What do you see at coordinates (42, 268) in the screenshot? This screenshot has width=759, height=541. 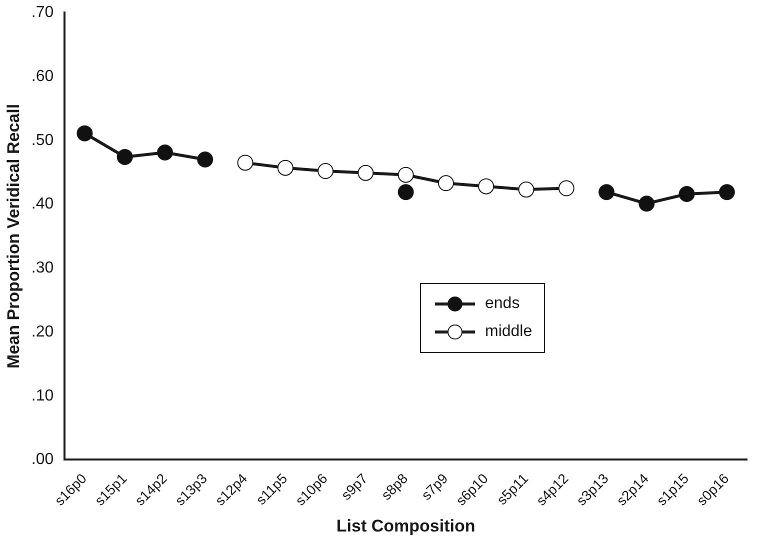 I see `y-tick-label: .30` at bounding box center [42, 268].